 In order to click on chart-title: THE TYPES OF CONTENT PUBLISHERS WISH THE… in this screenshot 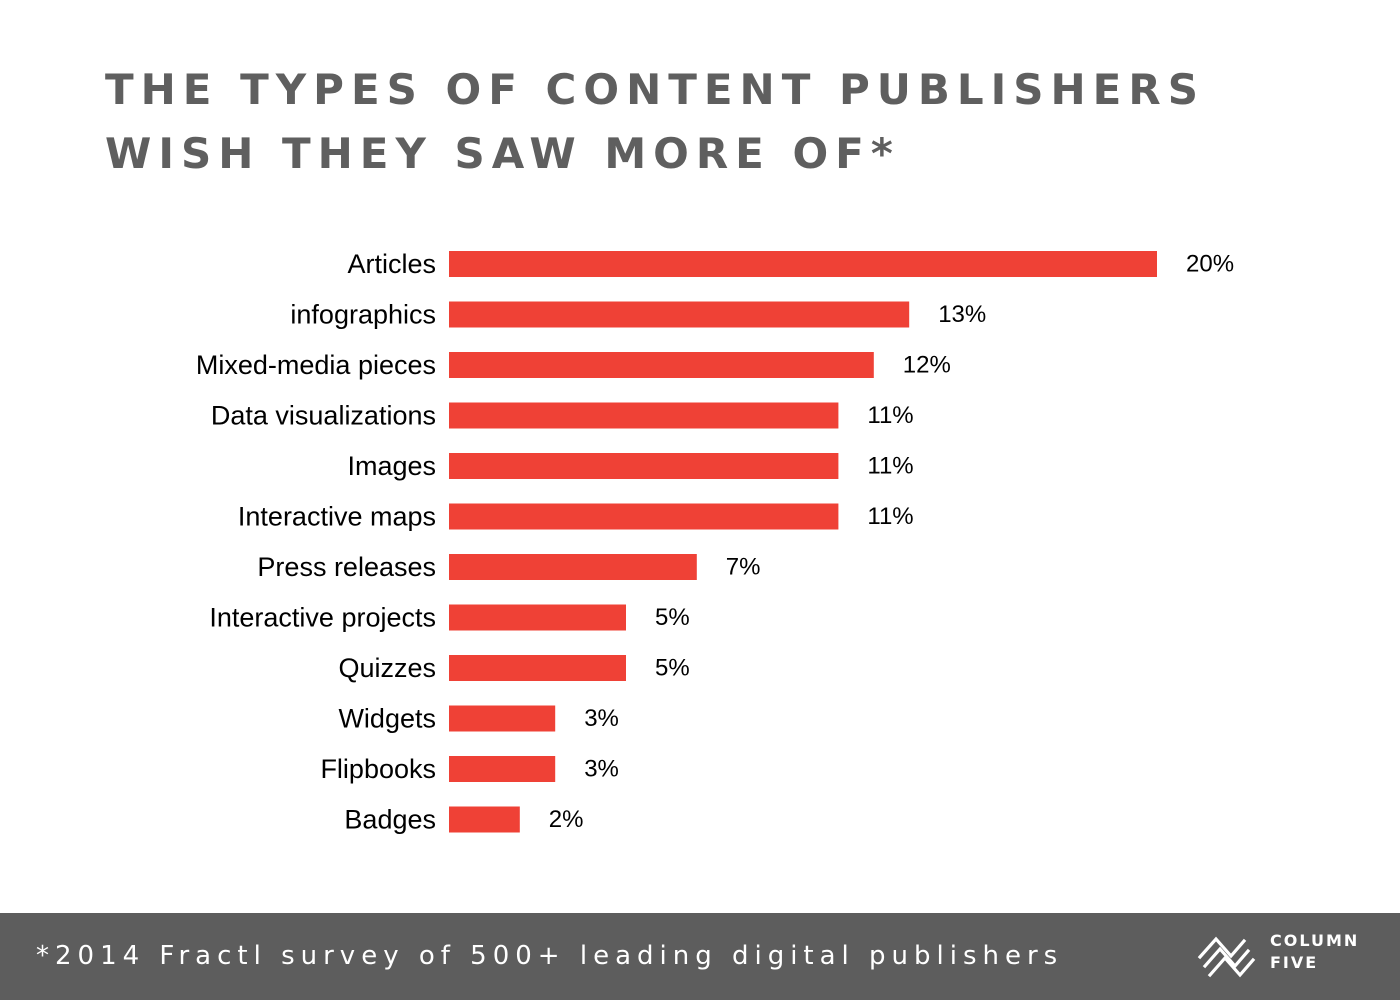, I will do `click(705, 122)`.